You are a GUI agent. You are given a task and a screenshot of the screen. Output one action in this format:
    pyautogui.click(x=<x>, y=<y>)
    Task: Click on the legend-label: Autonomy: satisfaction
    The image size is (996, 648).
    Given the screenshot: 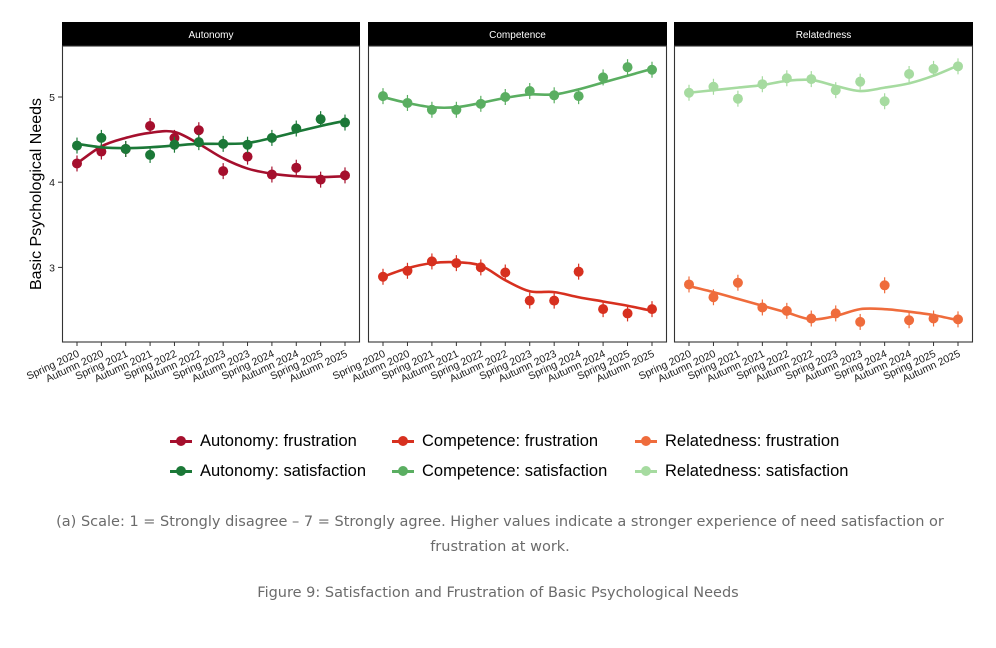 What is the action you would take?
    pyautogui.click(x=283, y=470)
    